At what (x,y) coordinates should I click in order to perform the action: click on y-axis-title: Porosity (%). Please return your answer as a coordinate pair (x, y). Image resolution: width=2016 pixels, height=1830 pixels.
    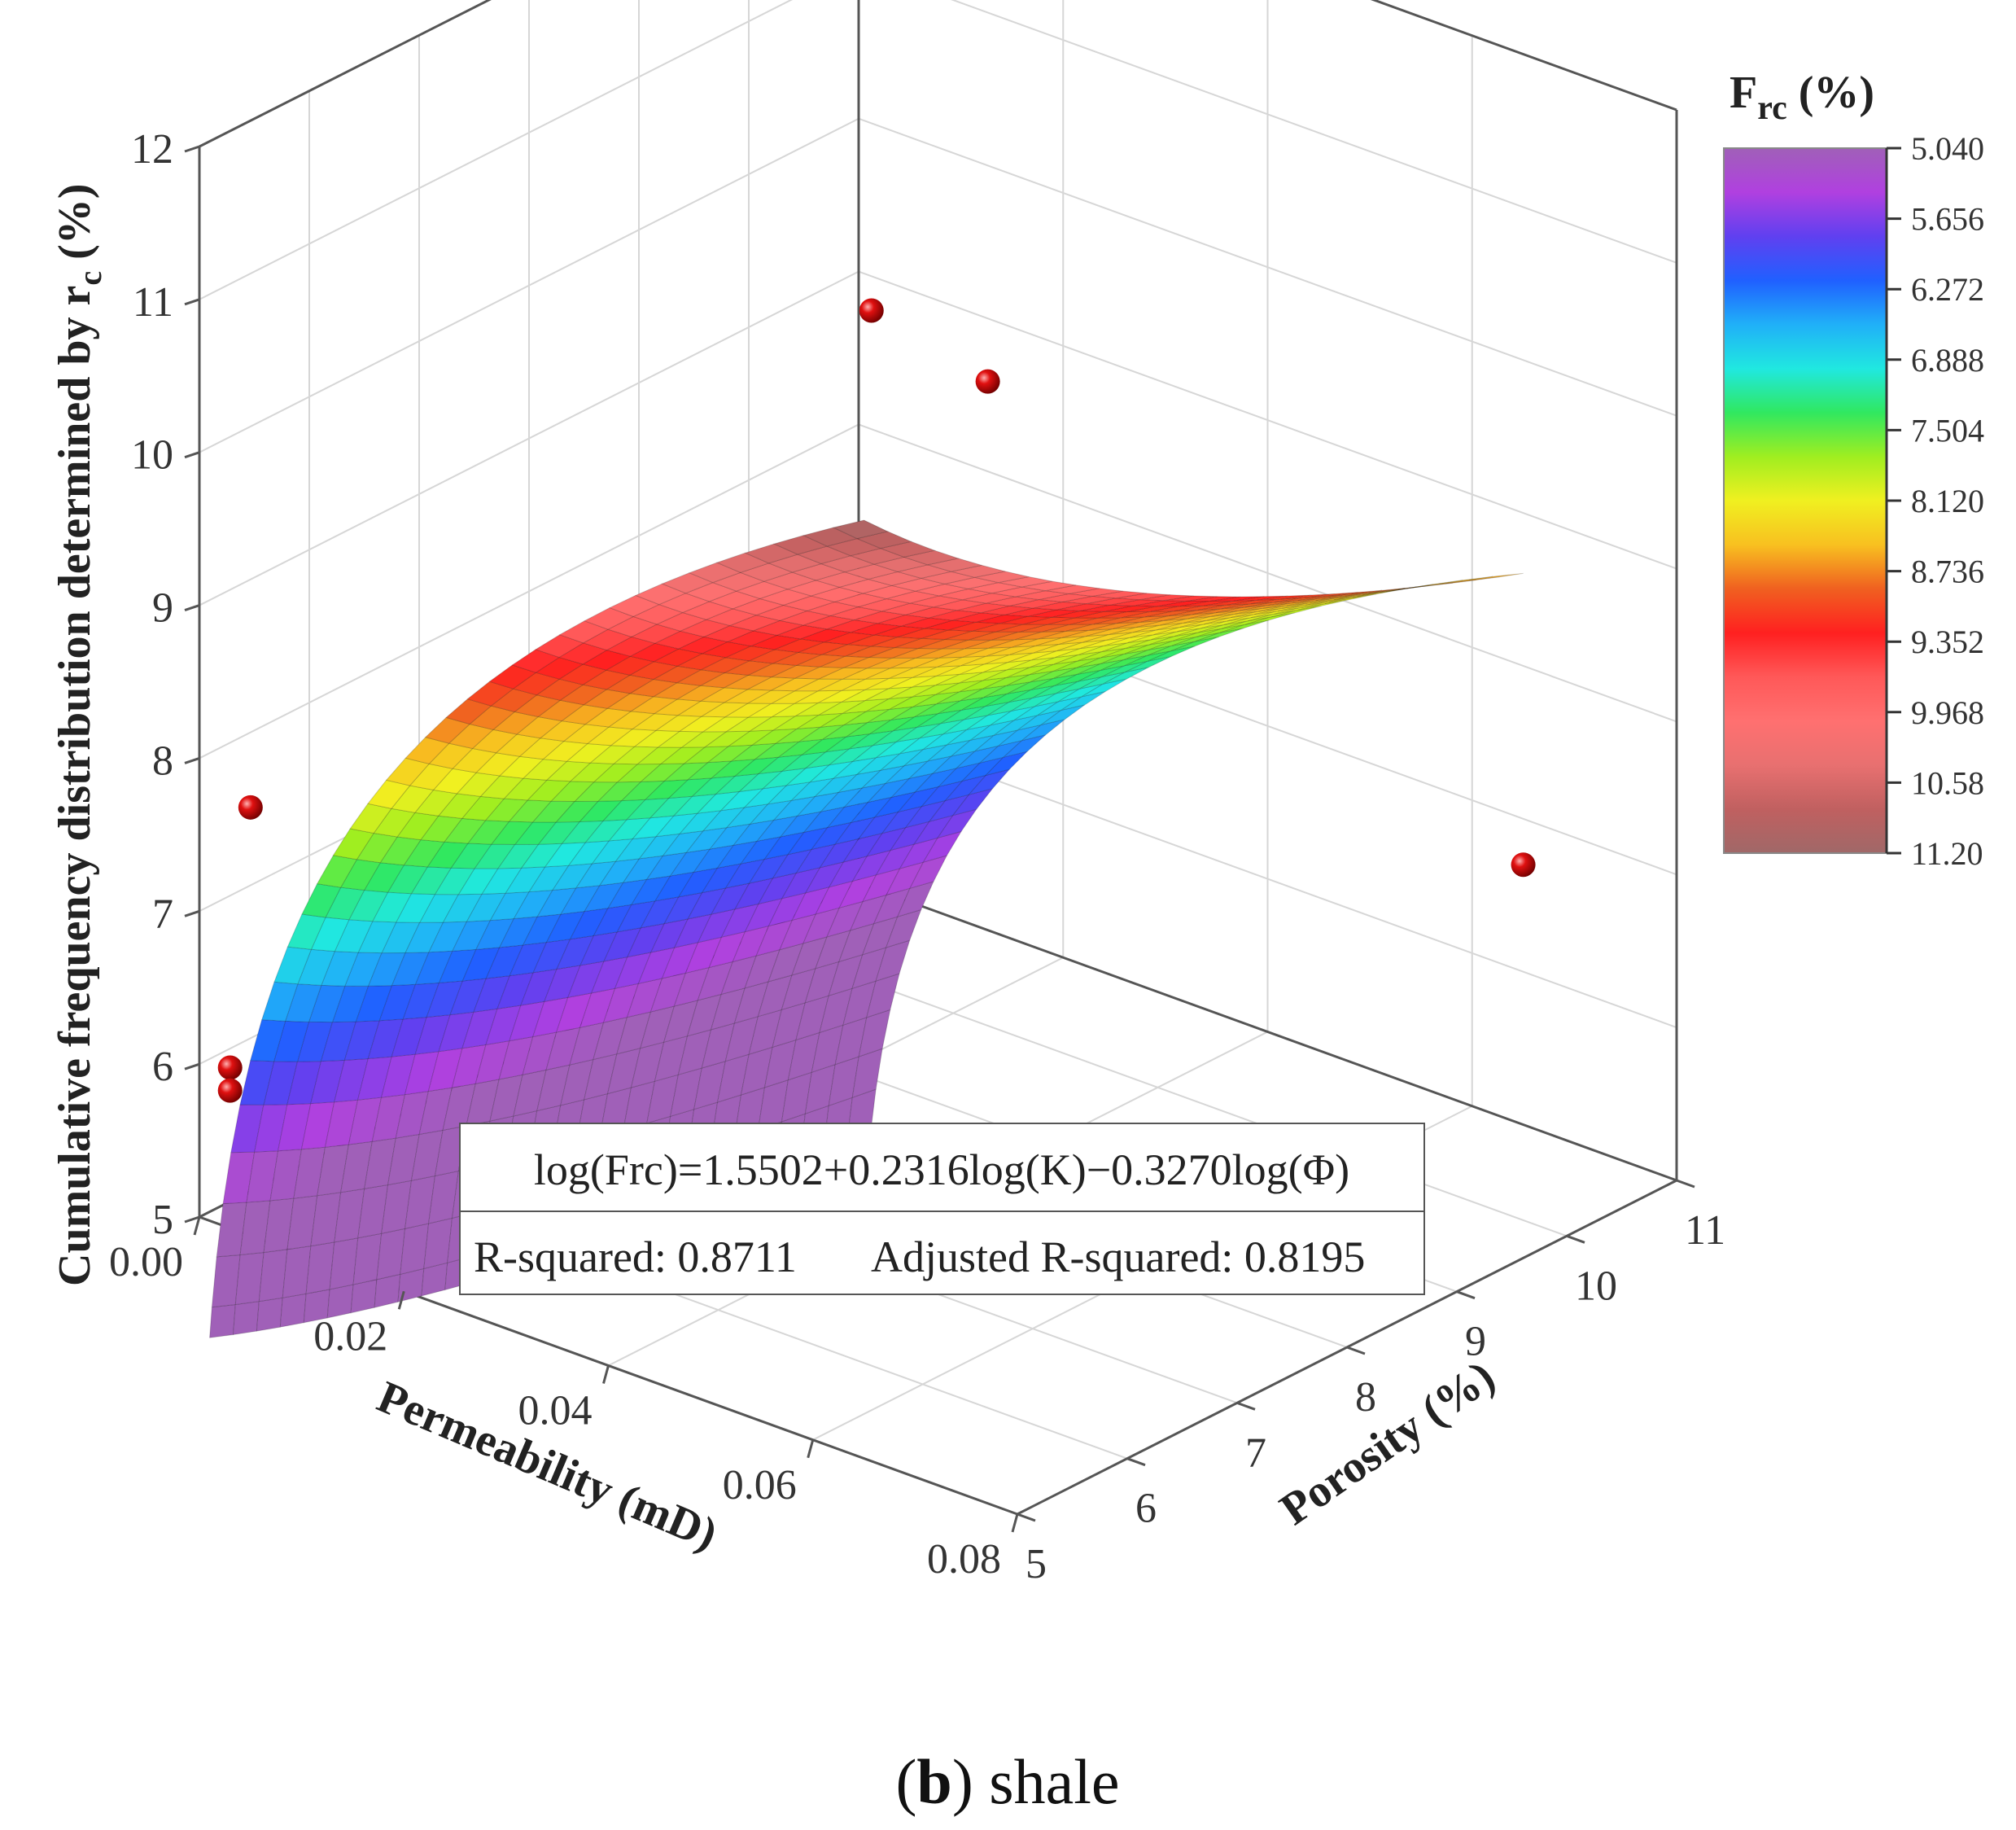
    Looking at the image, I should click on (1387, 1443).